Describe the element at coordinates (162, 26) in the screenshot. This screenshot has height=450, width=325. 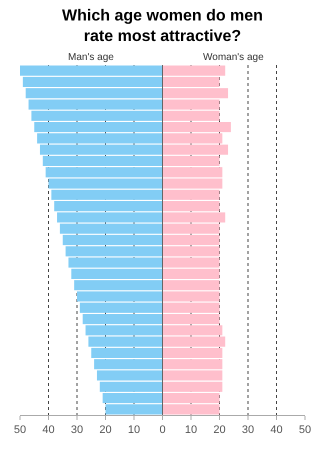
I see `chart-title: Which age women do men rate most attractive?` at that location.